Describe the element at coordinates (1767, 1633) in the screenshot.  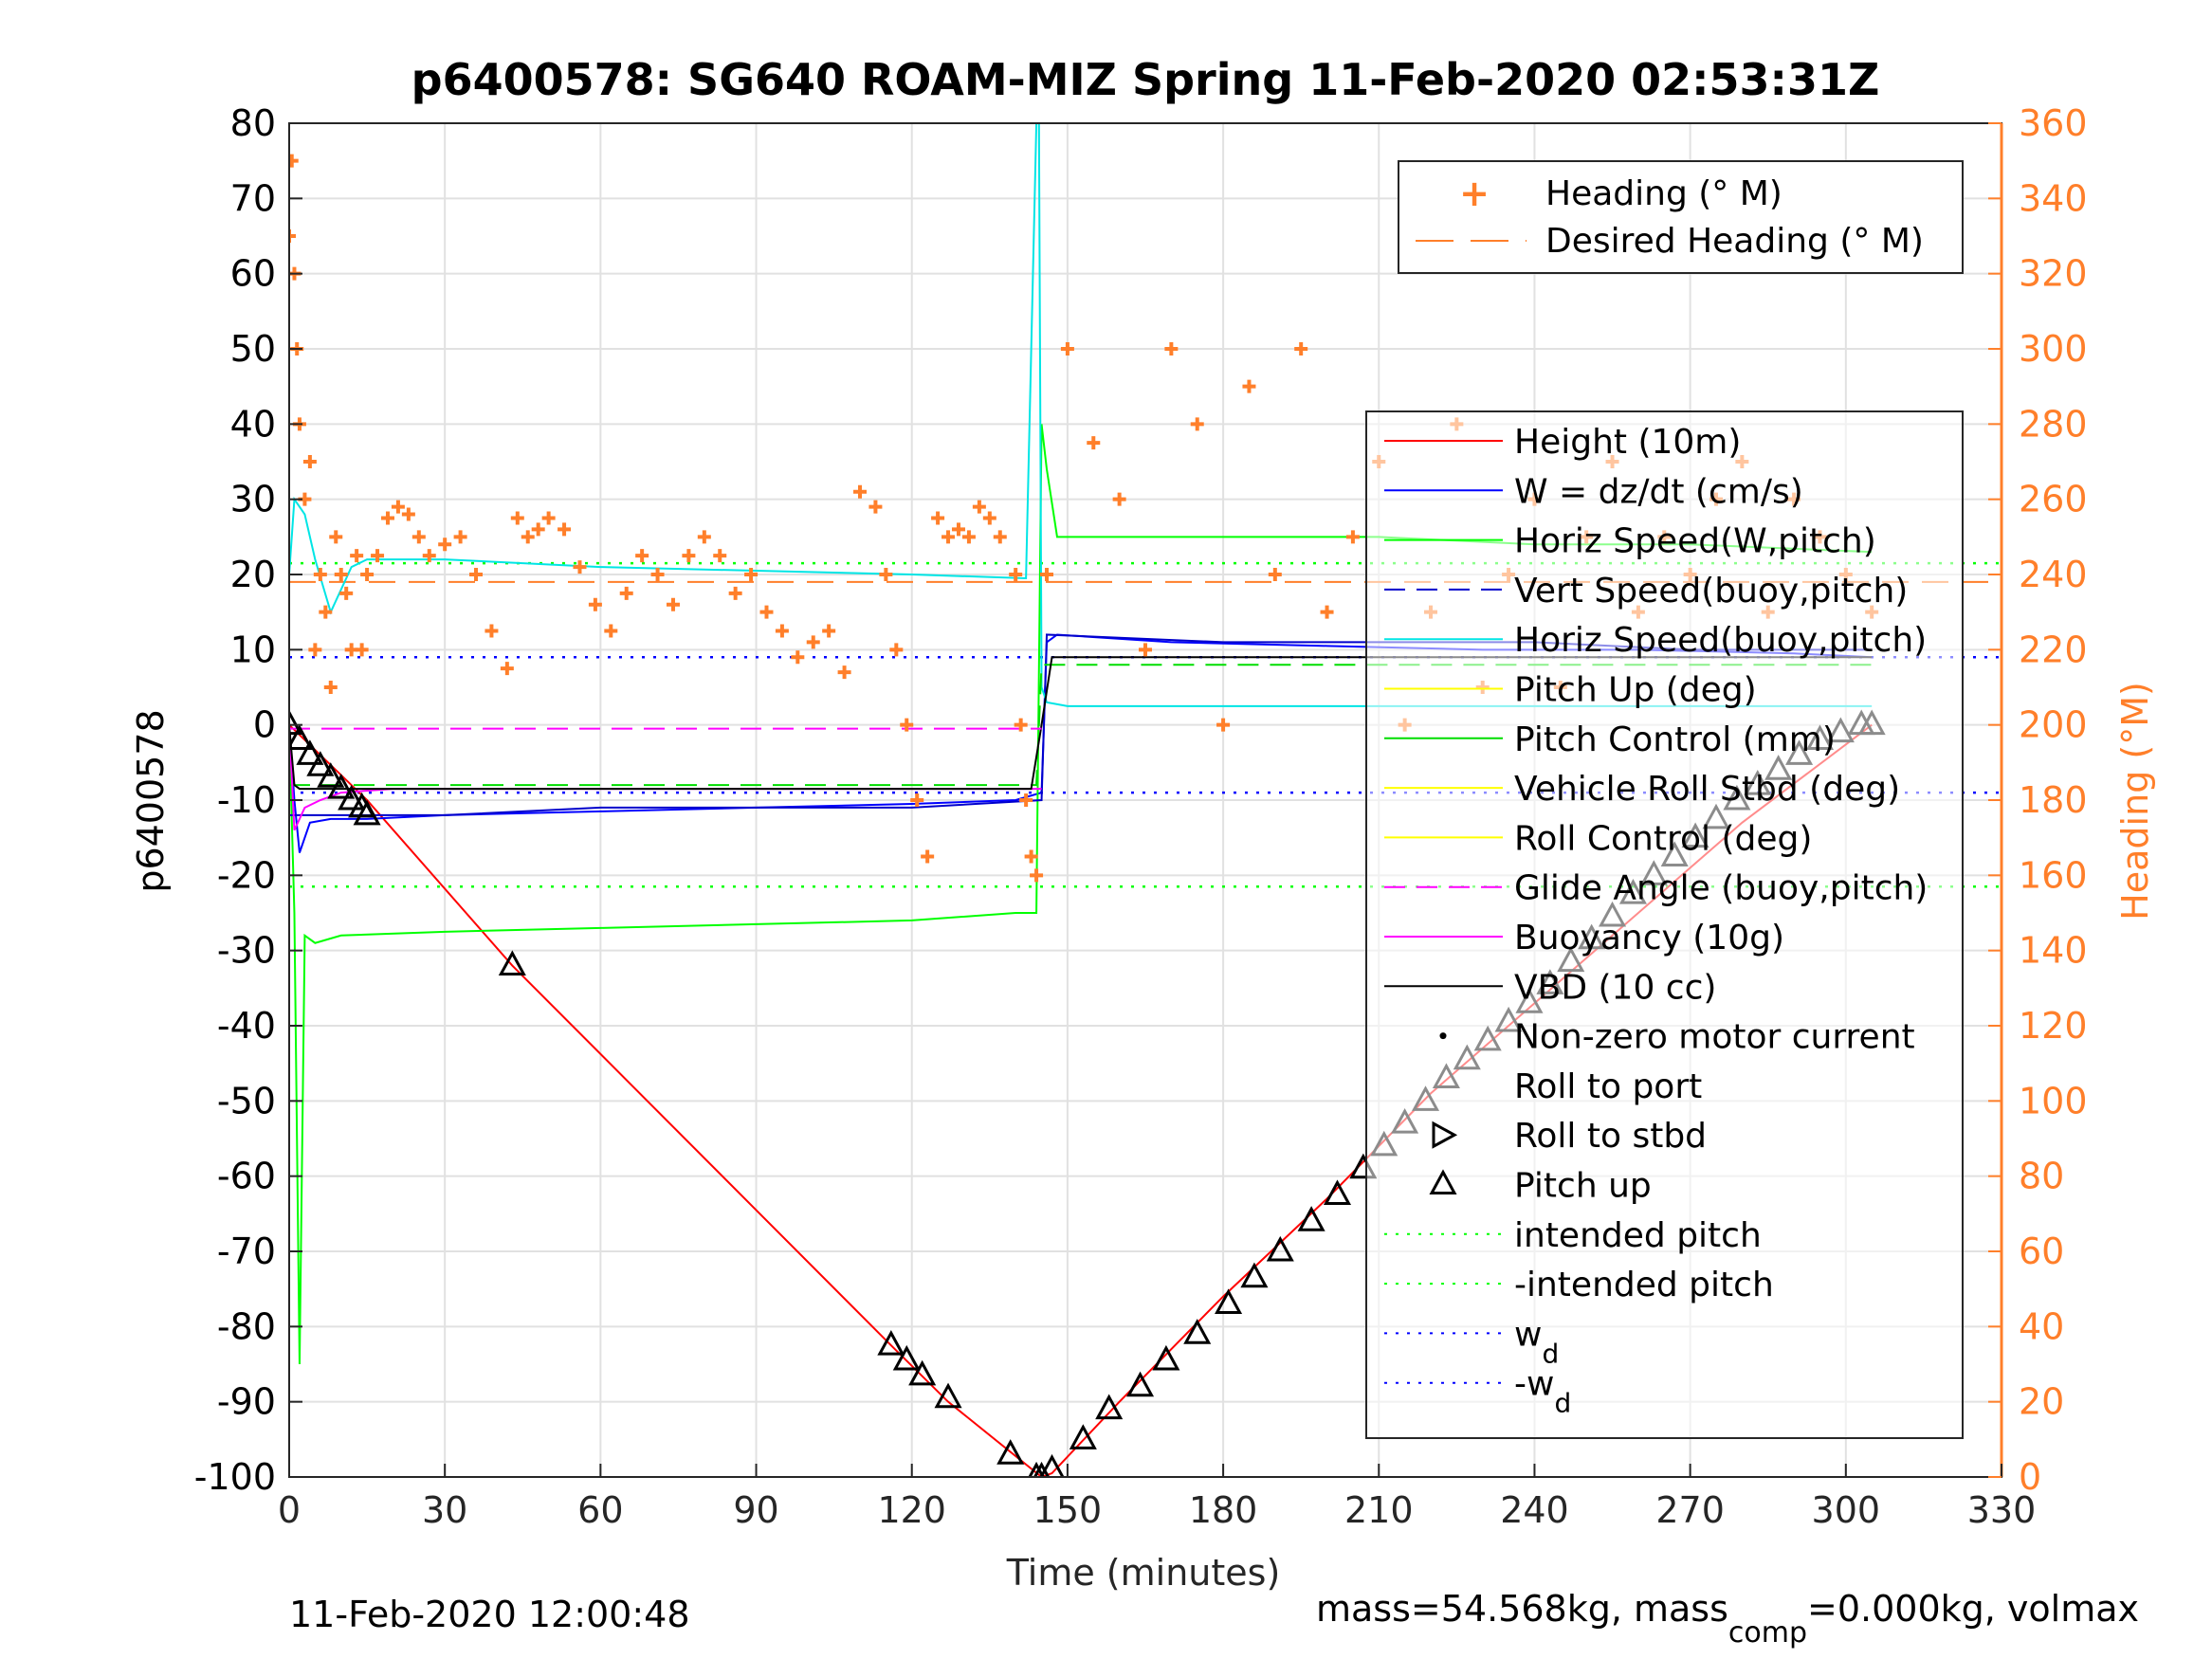
I see `footer-mass-sub: comp` at that location.